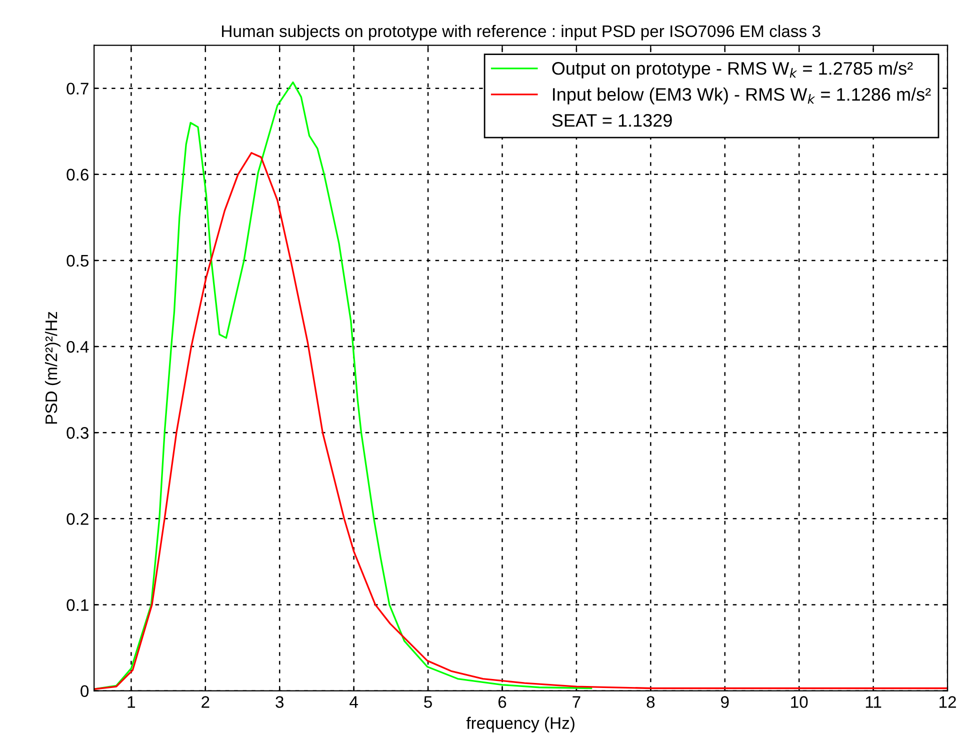 The image size is (960, 755). Describe the element at coordinates (520, 724) in the screenshot. I see `x-axis-title: frequency (Hz)` at that location.